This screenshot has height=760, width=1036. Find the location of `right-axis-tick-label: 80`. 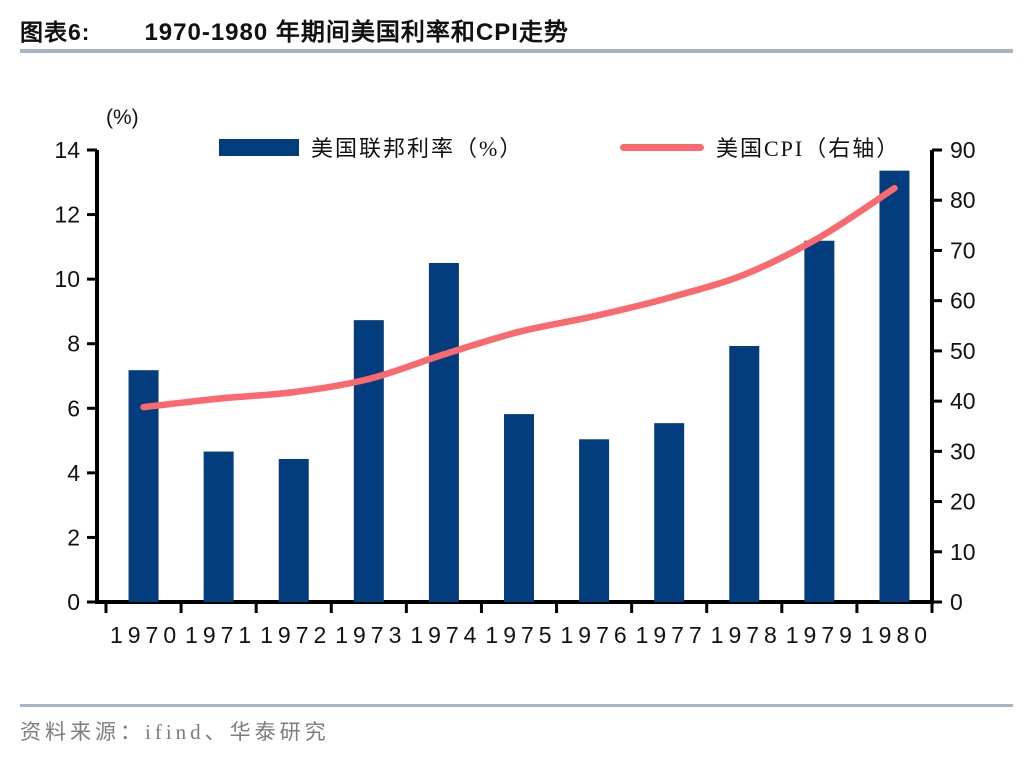

right-axis-tick-label: 80 is located at coordinates (963, 200).